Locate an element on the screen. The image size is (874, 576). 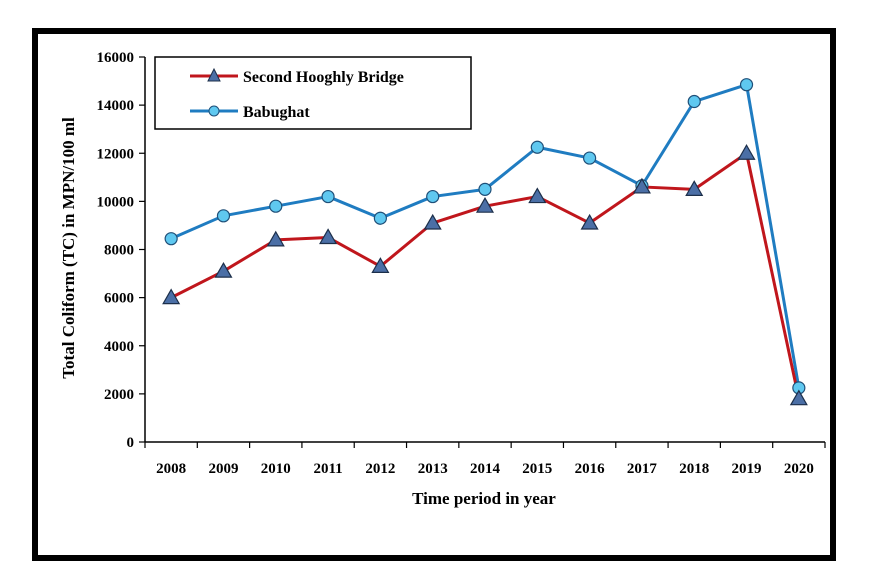
y-tick-label: 12000 is located at coordinates (116, 154).